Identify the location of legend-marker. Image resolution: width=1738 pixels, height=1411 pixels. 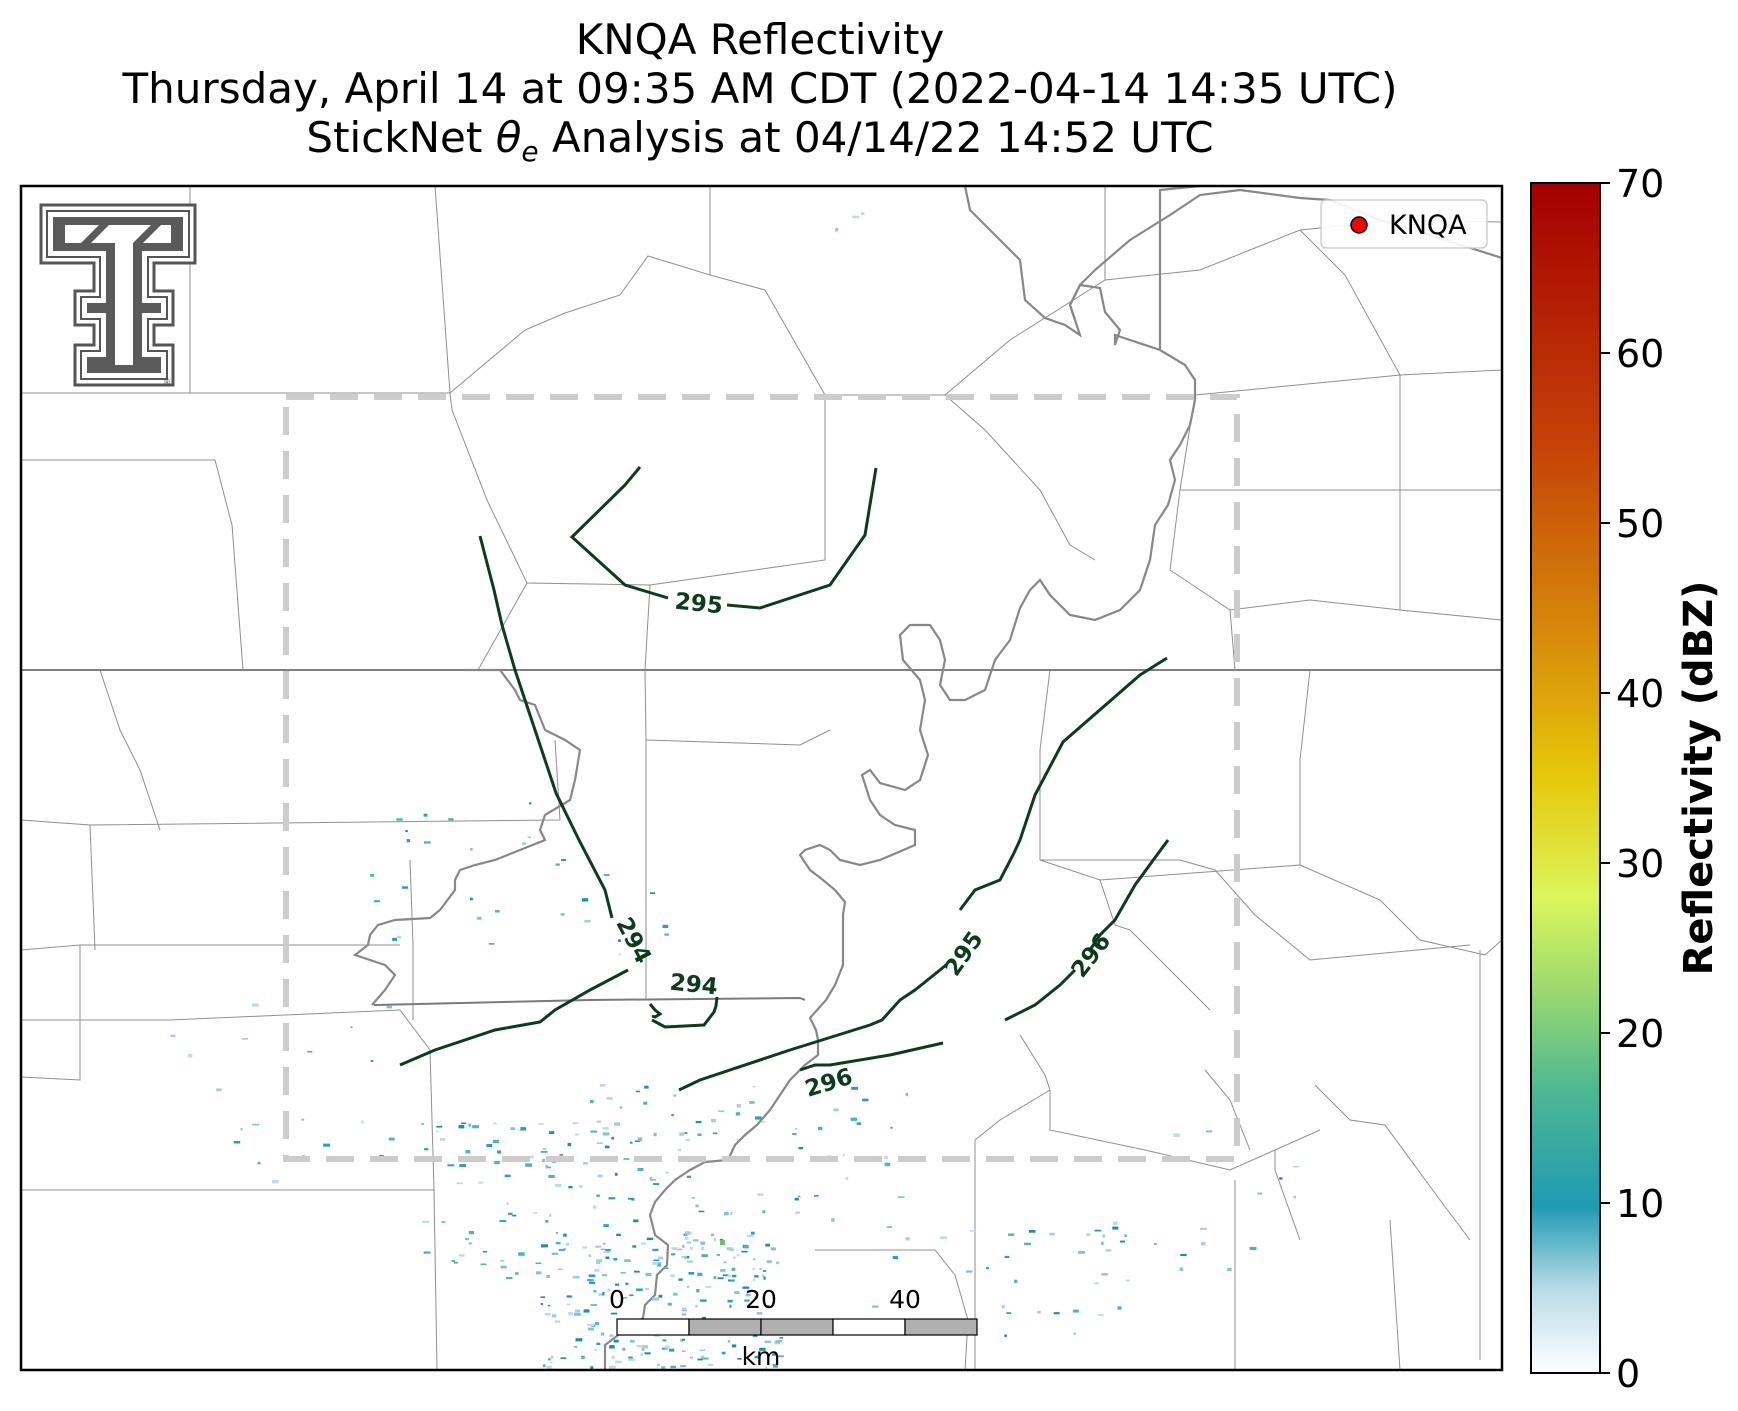
(1359, 225).